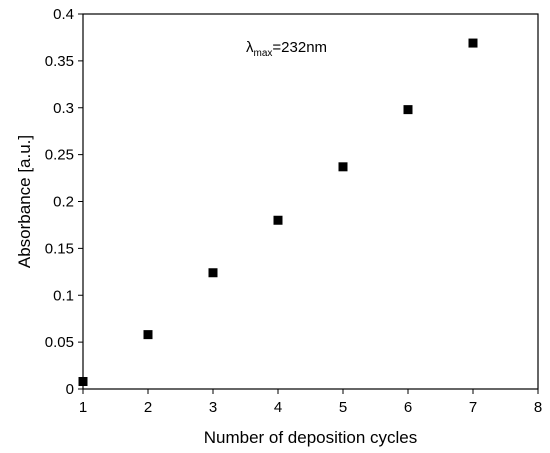 The image size is (550, 453). I want to click on y-tick-label: 0.3, so click(63, 108).